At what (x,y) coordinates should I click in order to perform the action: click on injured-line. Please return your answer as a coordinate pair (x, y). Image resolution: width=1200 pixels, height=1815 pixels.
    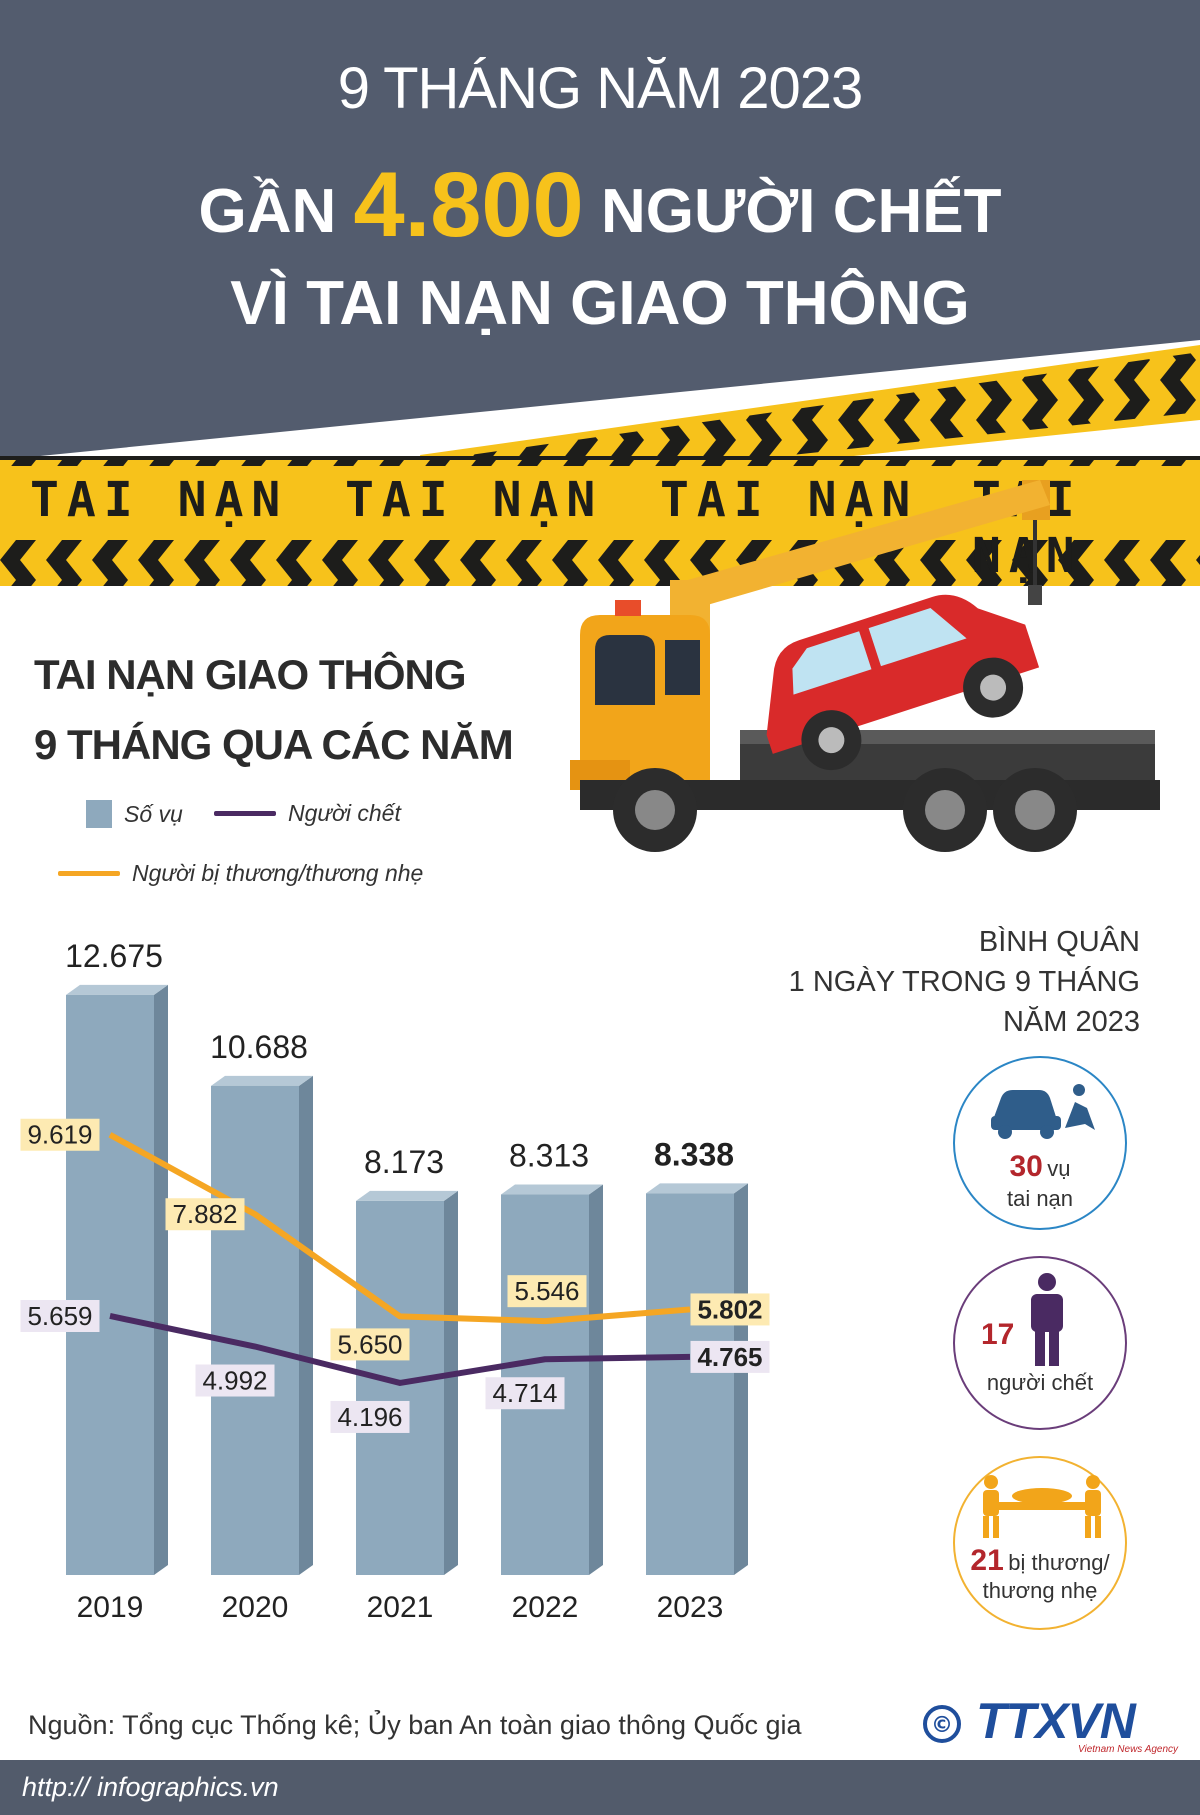
    Looking at the image, I should click on (399, 1228).